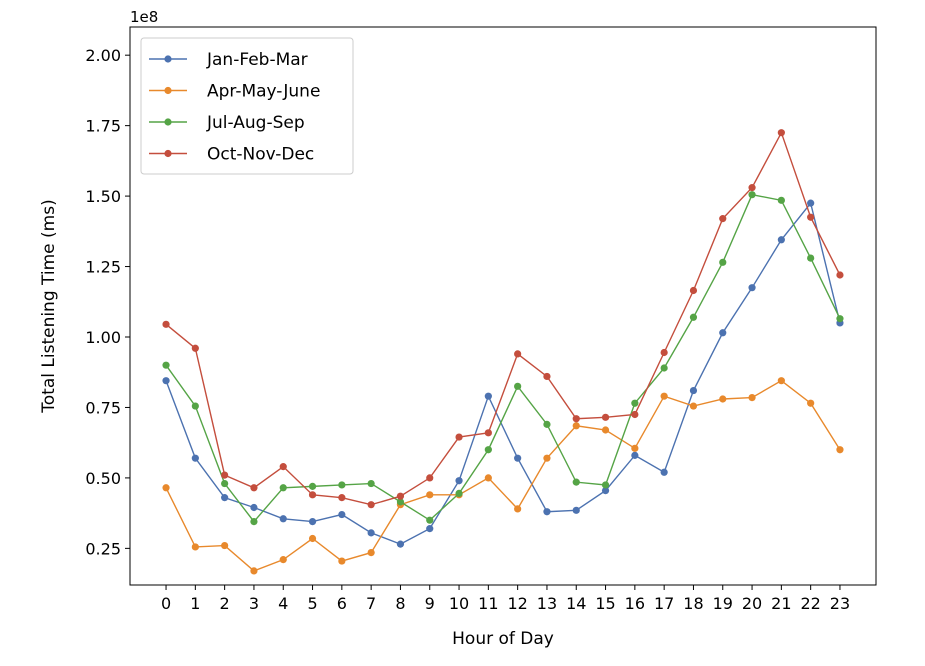  Describe the element at coordinates (723, 603) in the screenshot. I see `x-tick-label: 19` at that location.